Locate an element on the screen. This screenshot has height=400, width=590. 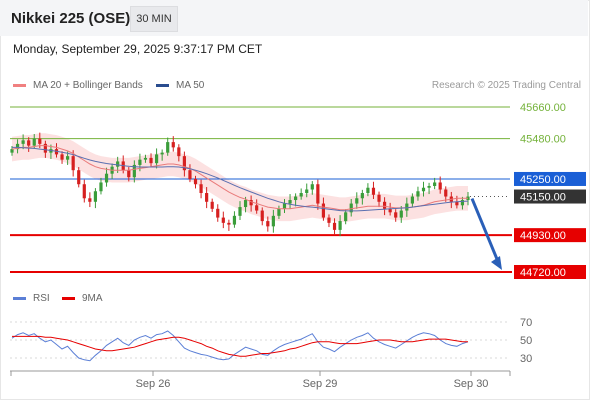
instrument-title: Nikkei 225 (OSE) is located at coordinates (71, 18).